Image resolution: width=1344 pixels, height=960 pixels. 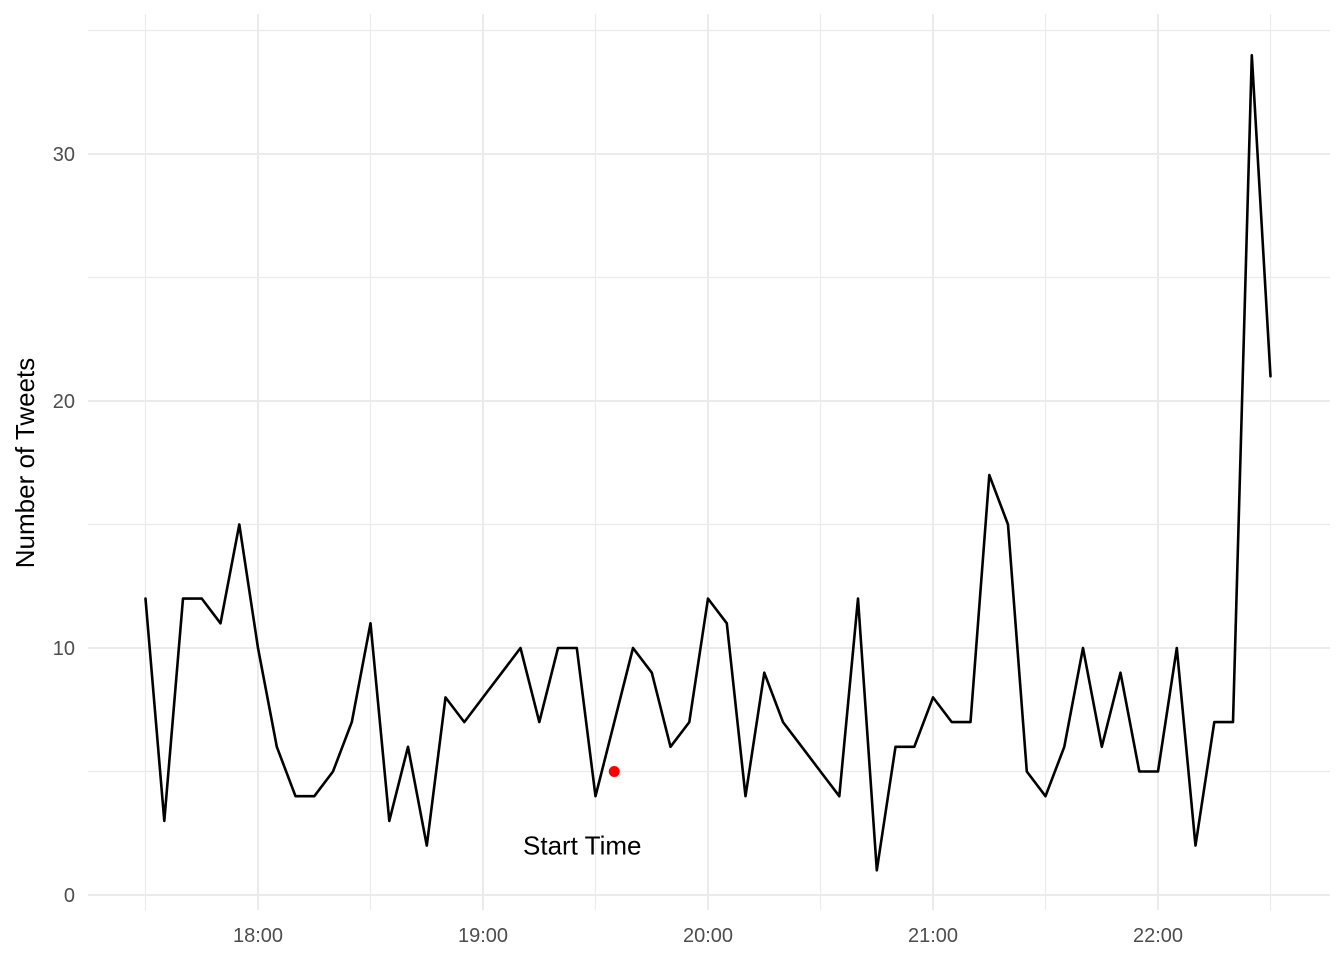 What do you see at coordinates (64, 525) in the screenshot?
I see `y-axis-ticks: 0 10 20 30` at bounding box center [64, 525].